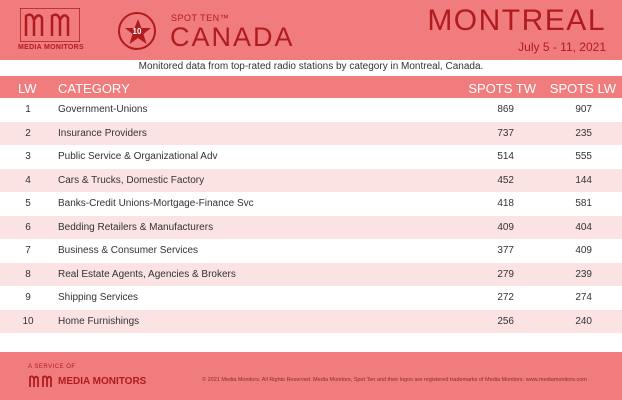 The height and width of the screenshot is (400, 622). I want to click on cell-spots-lw: 409, so click(583, 250).